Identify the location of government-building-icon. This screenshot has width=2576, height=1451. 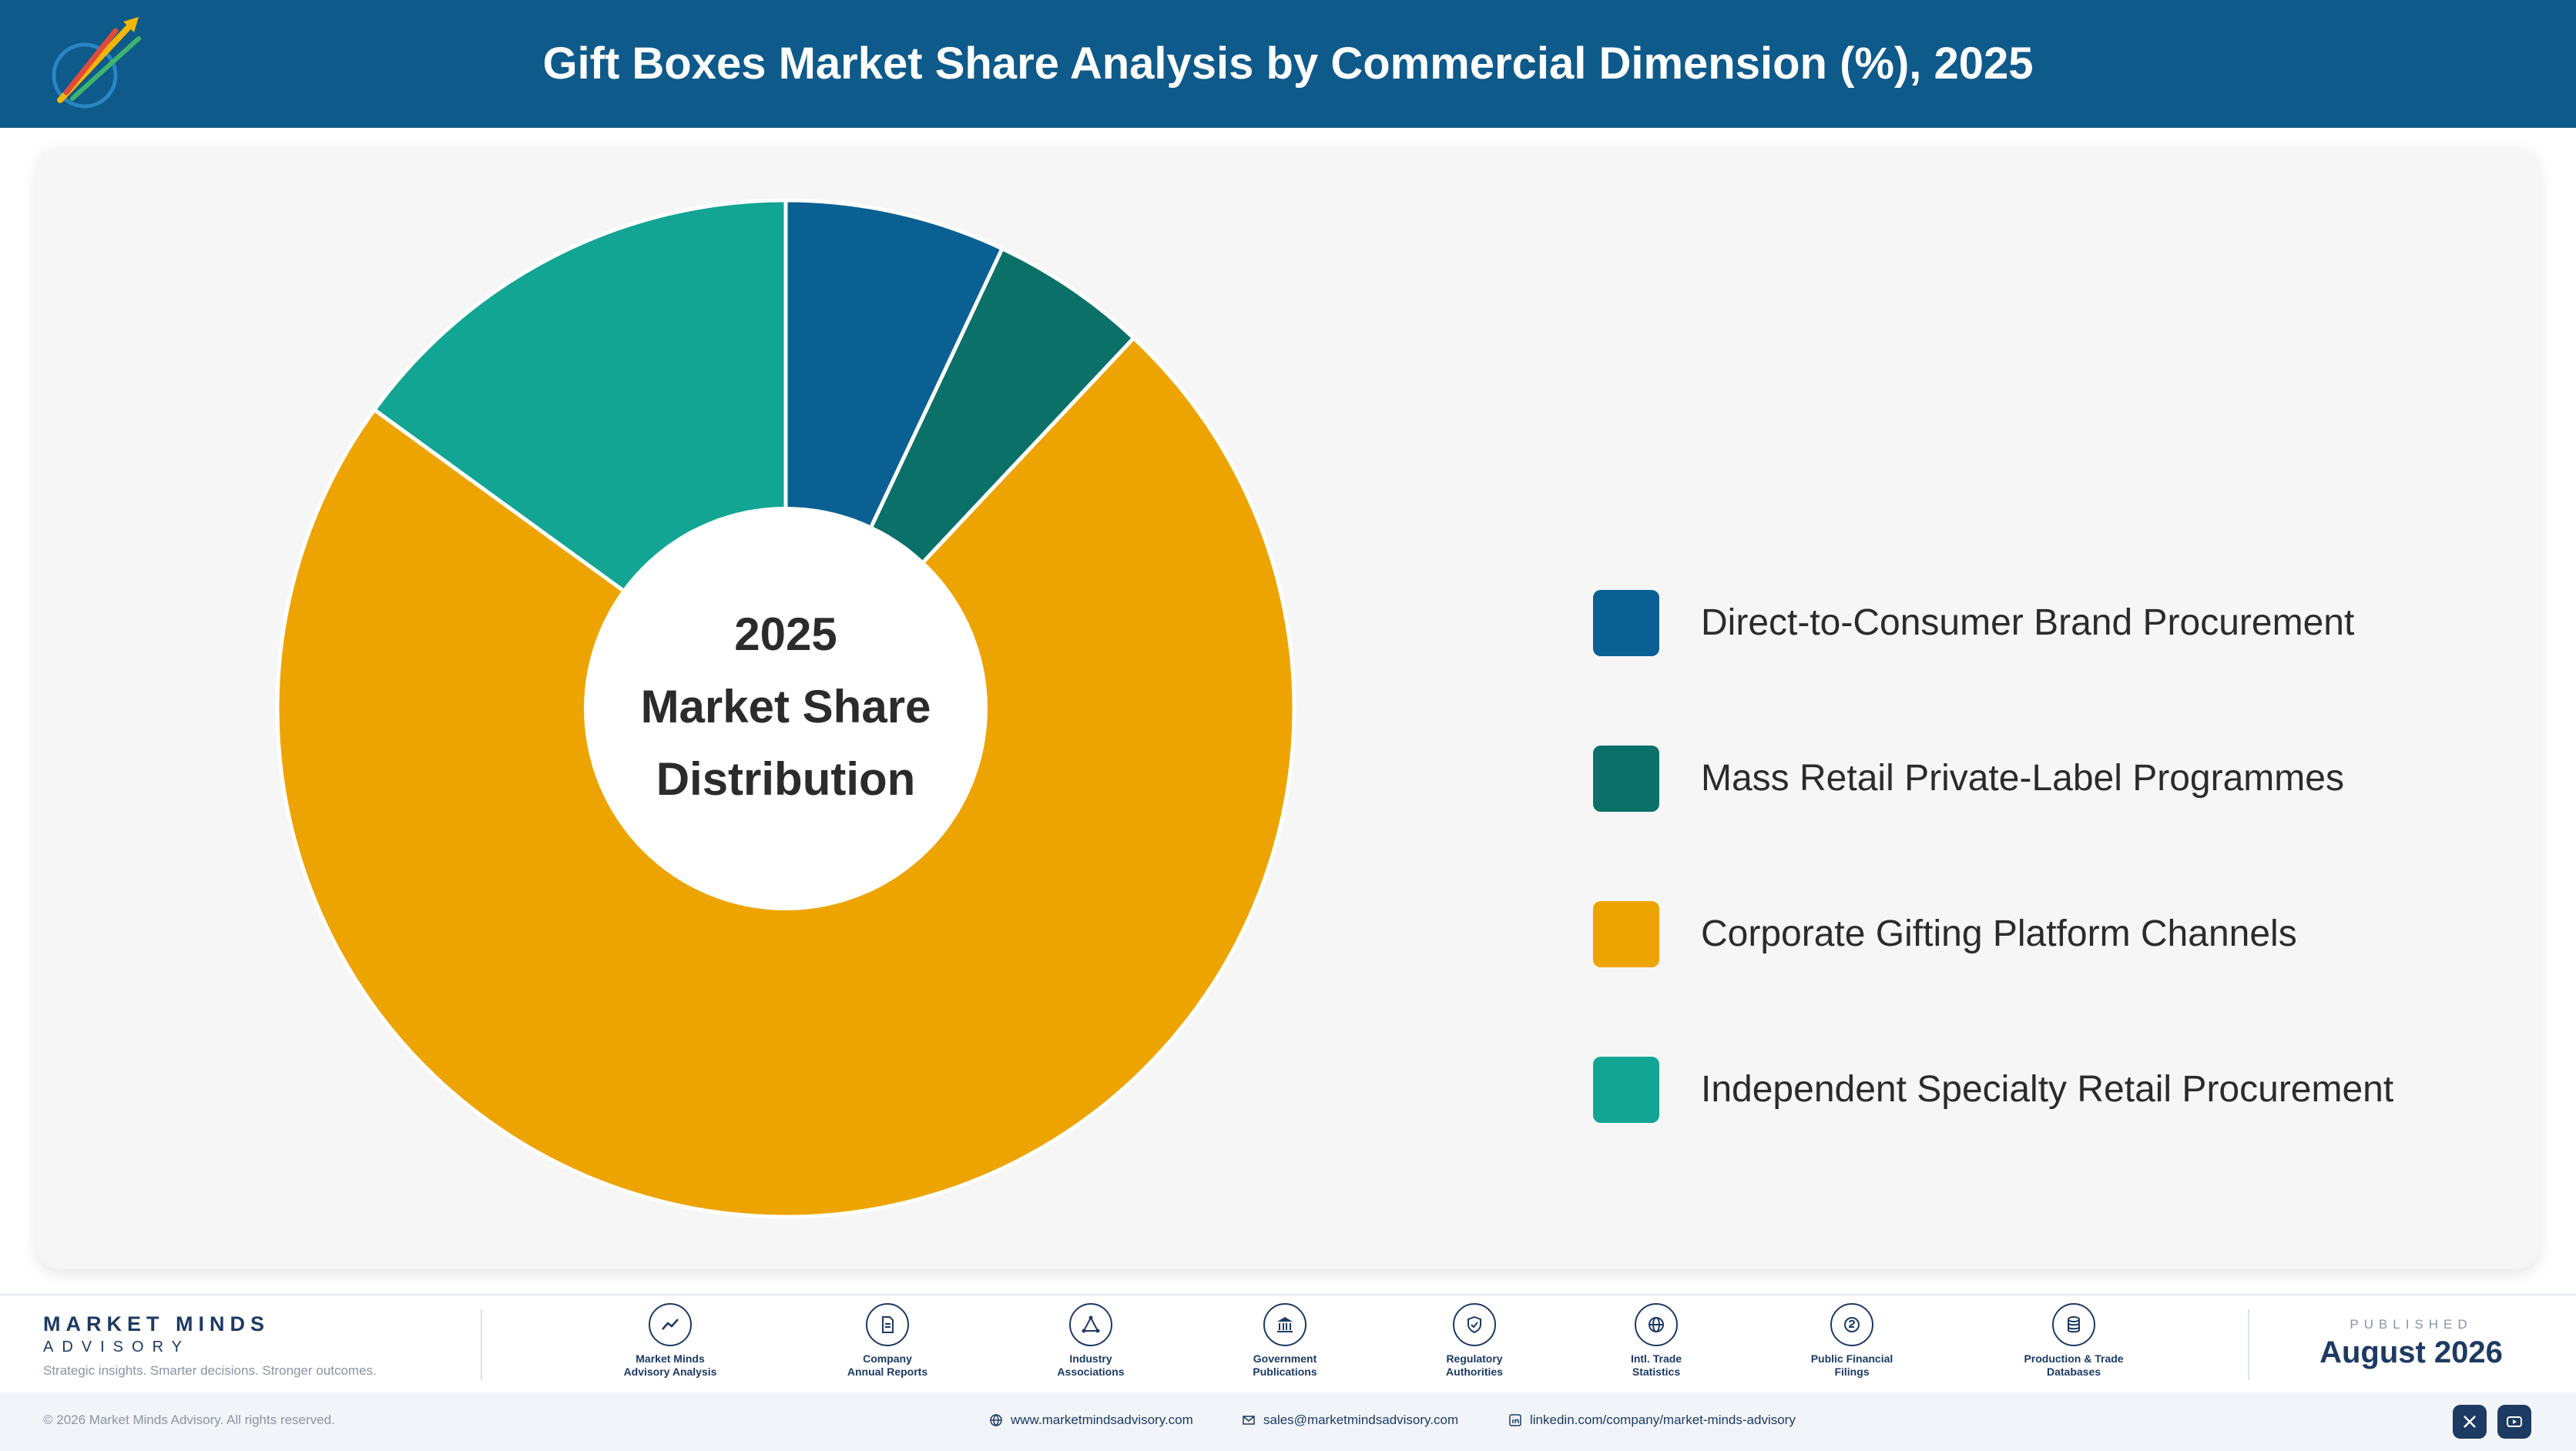
(1284, 1324).